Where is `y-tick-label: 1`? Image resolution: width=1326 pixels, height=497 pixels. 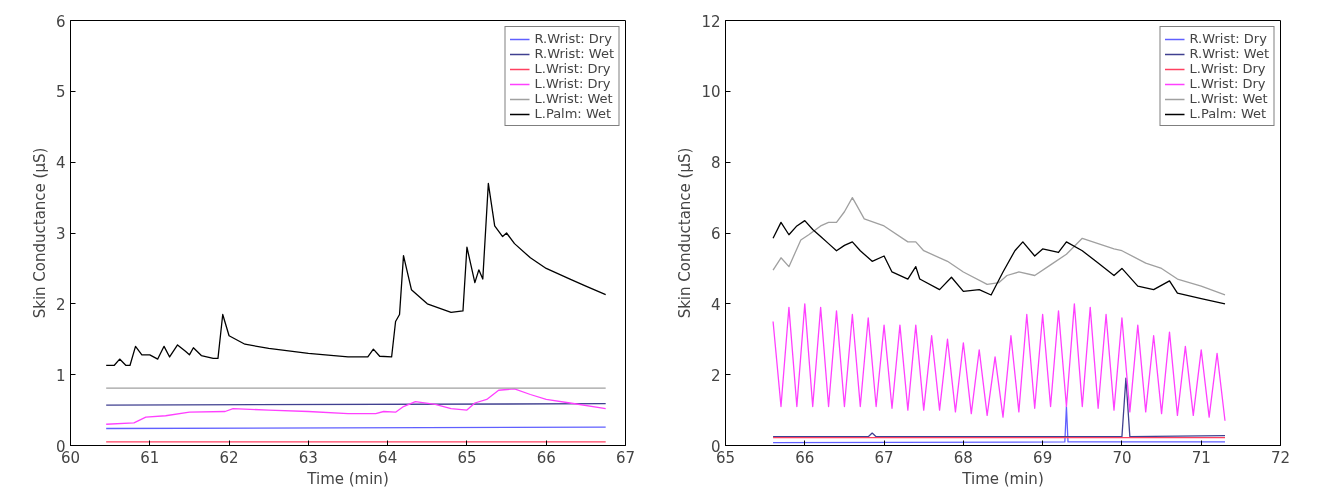
y-tick-label: 1 is located at coordinates (60, 375).